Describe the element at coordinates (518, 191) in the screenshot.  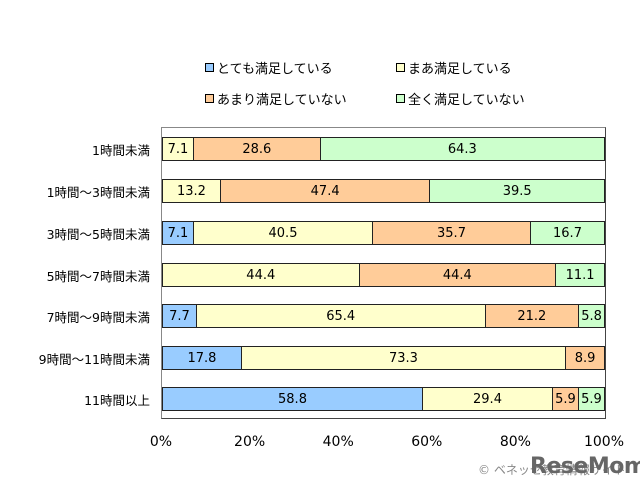
I see `bar-segment: 39.5` at that location.